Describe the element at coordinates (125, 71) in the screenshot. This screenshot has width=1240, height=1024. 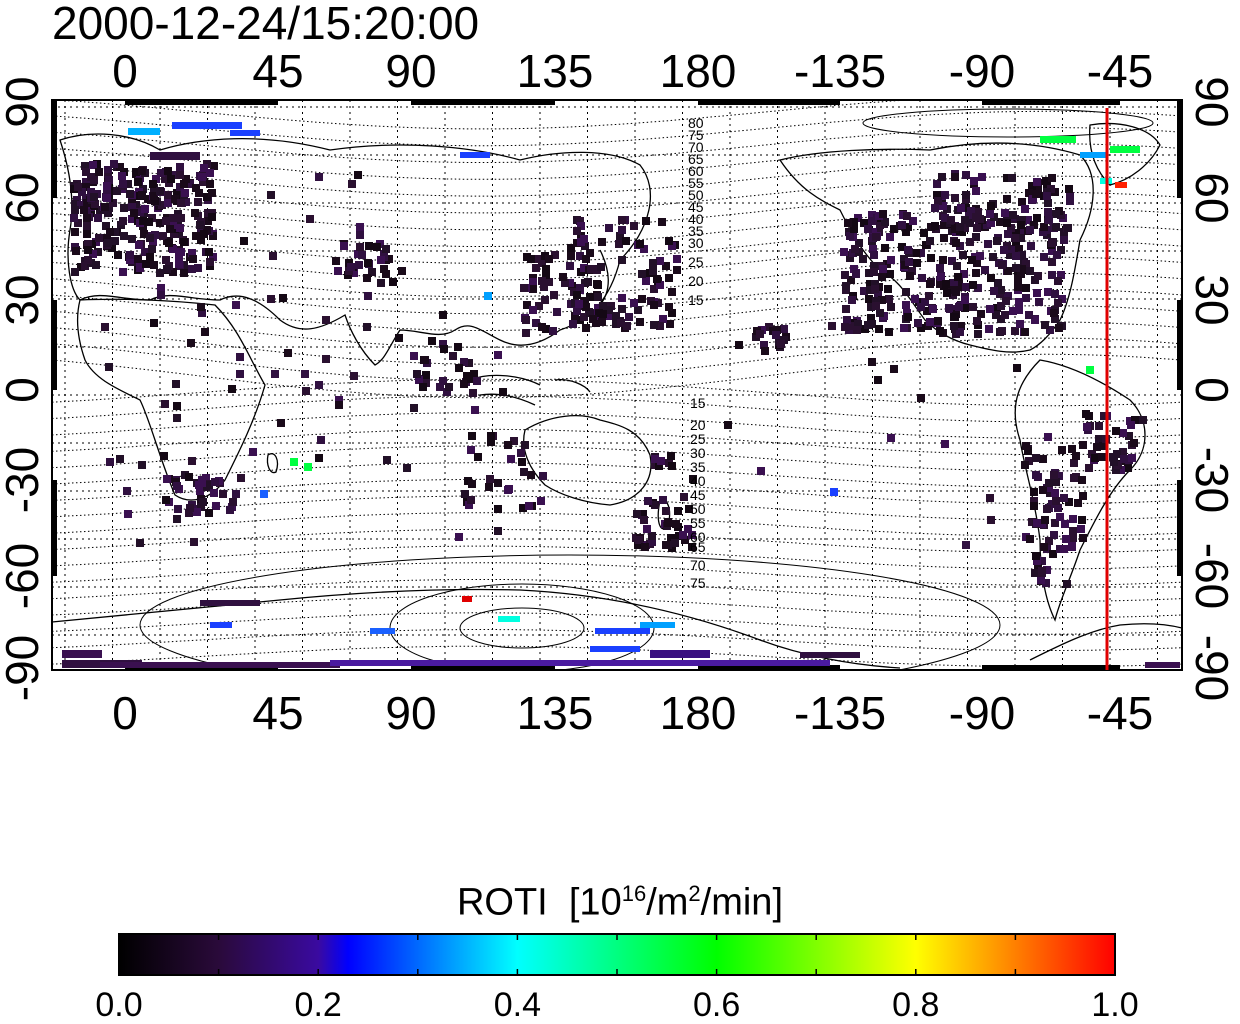
I see `lon-tick-top: 0` at that location.